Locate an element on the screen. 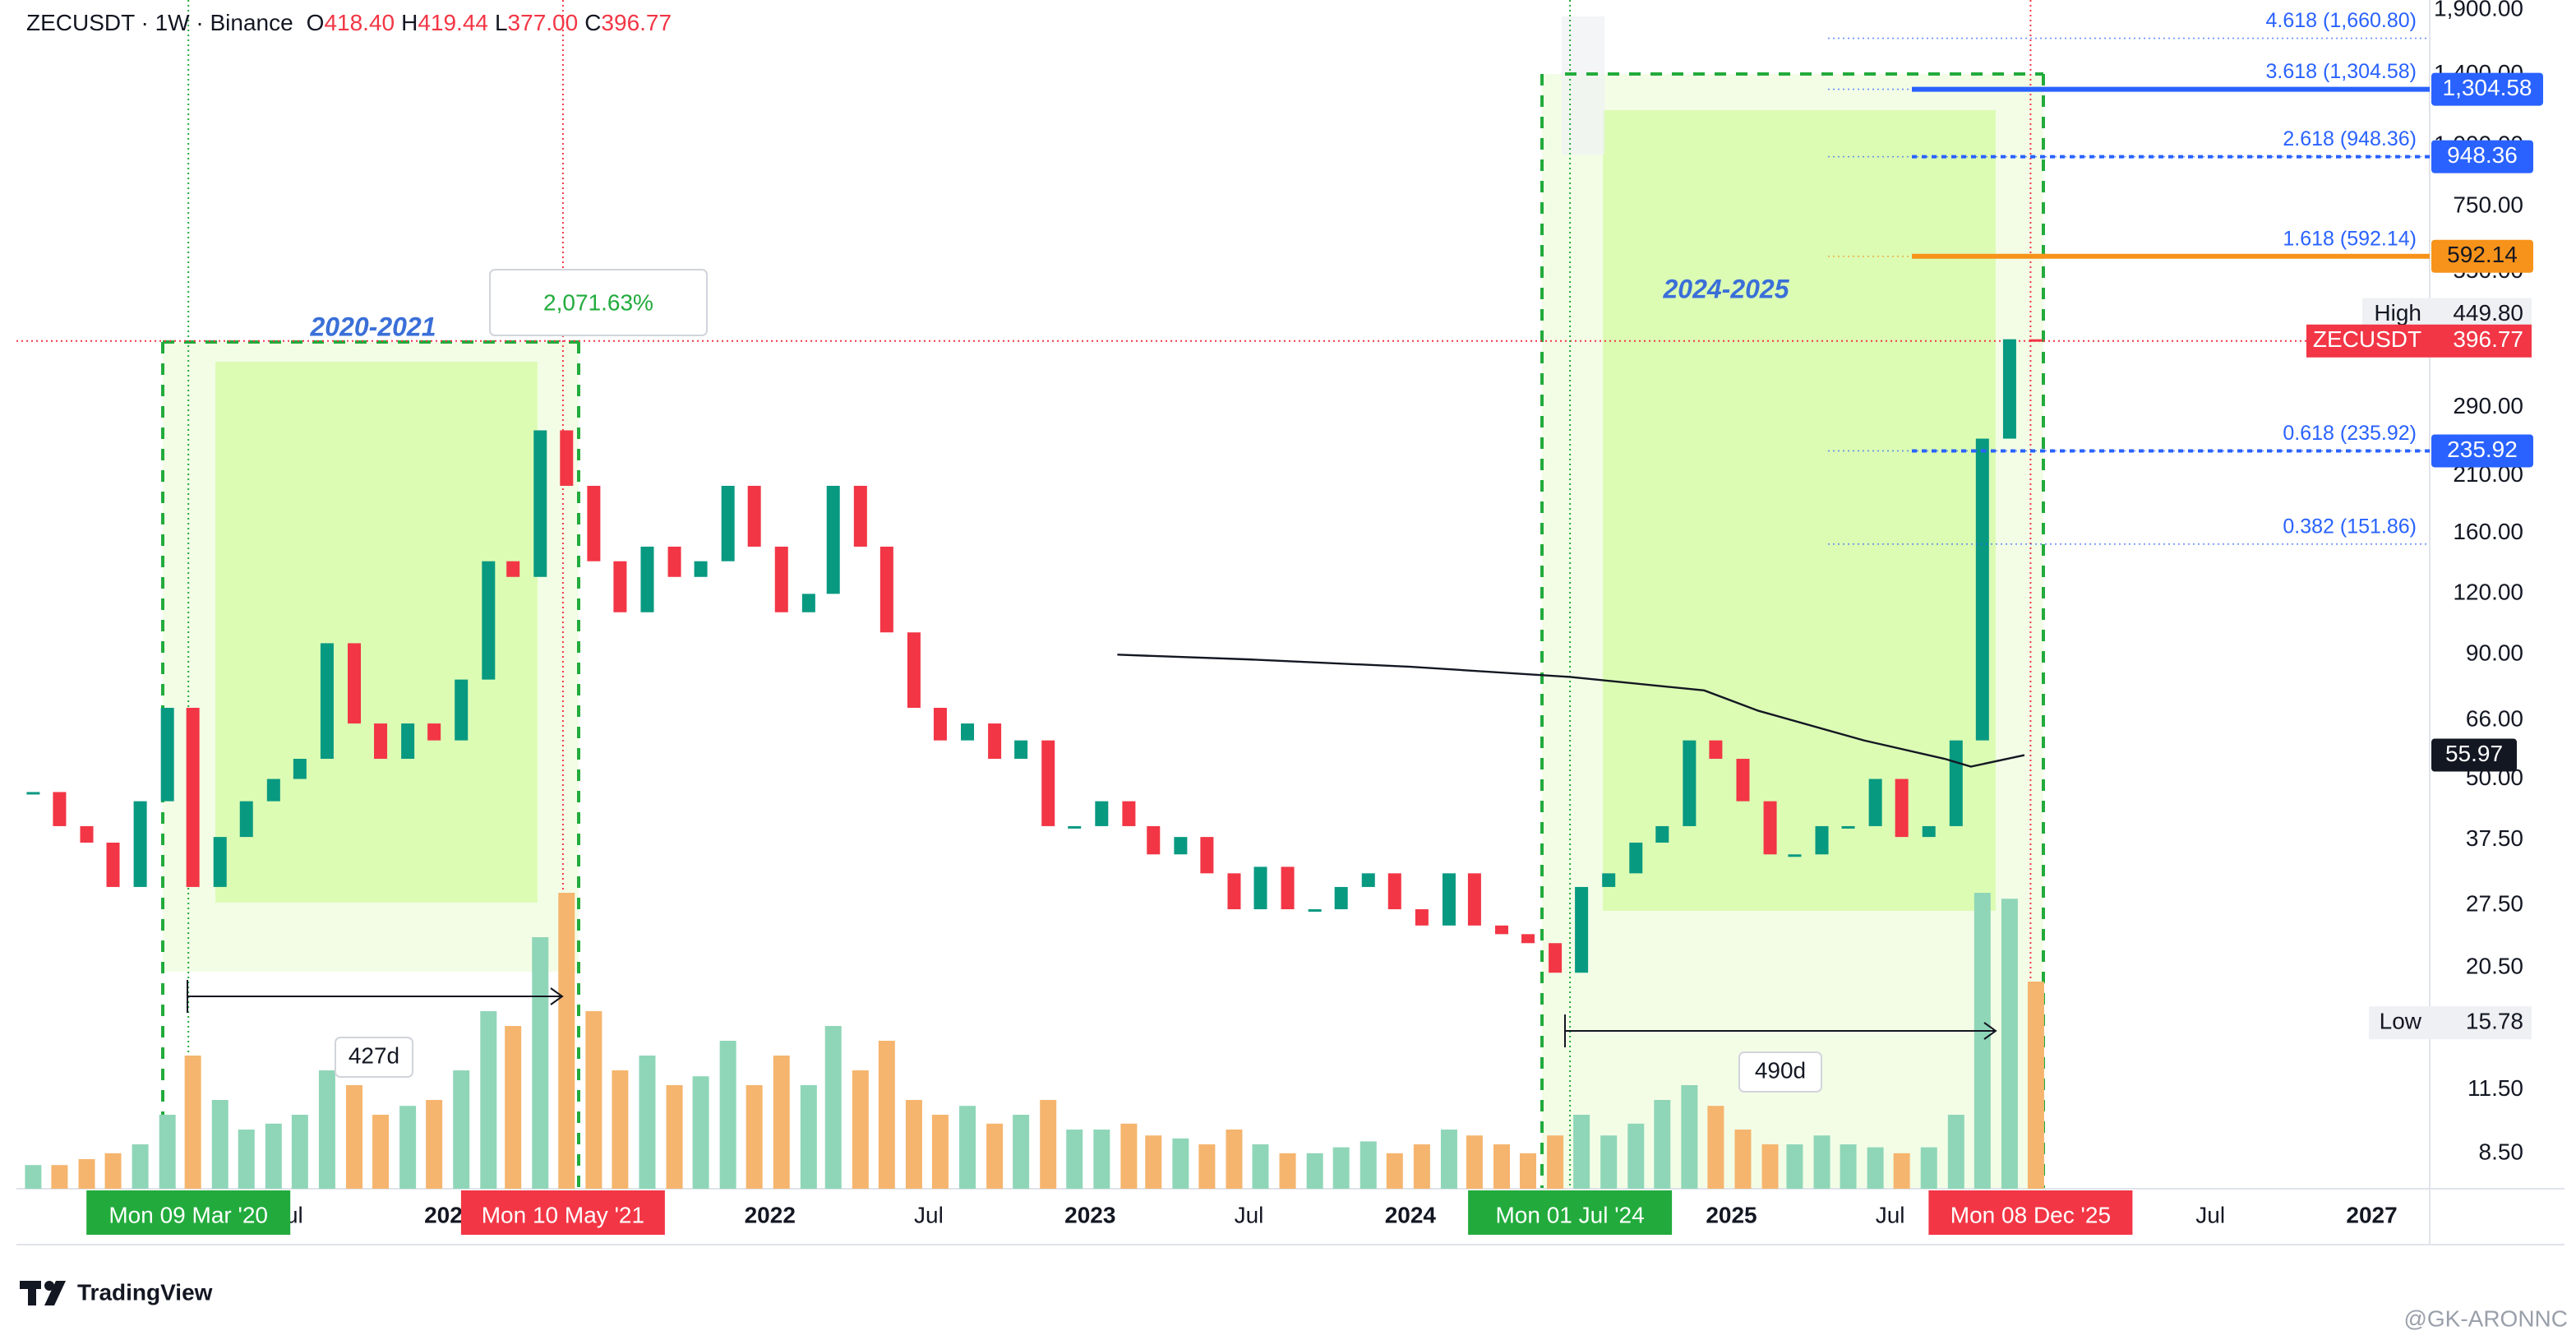 This screenshot has width=2576, height=1340. range-label: 2020-2021 is located at coordinates (373, 327).